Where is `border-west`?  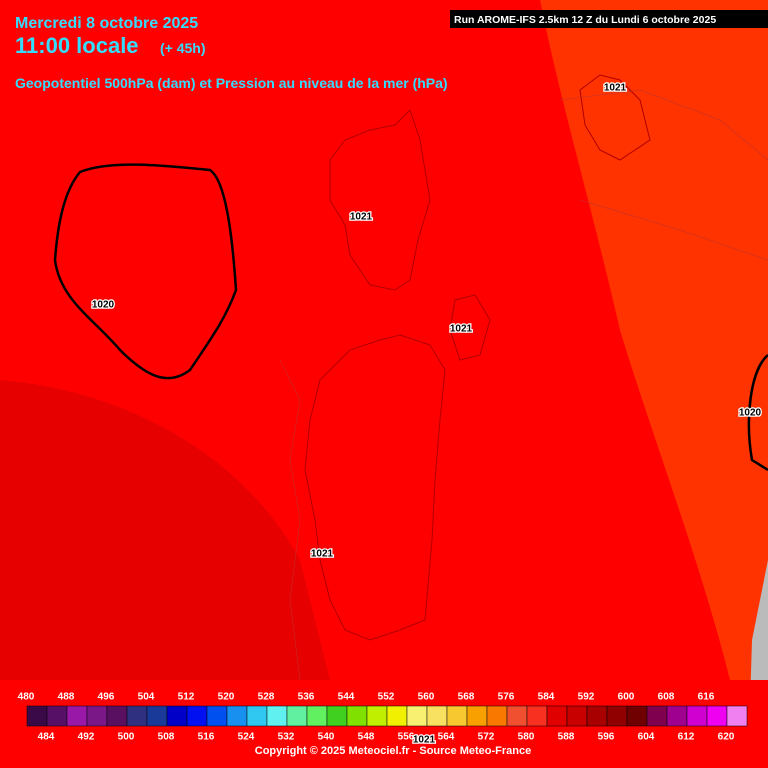 border-west is located at coordinates (290, 520).